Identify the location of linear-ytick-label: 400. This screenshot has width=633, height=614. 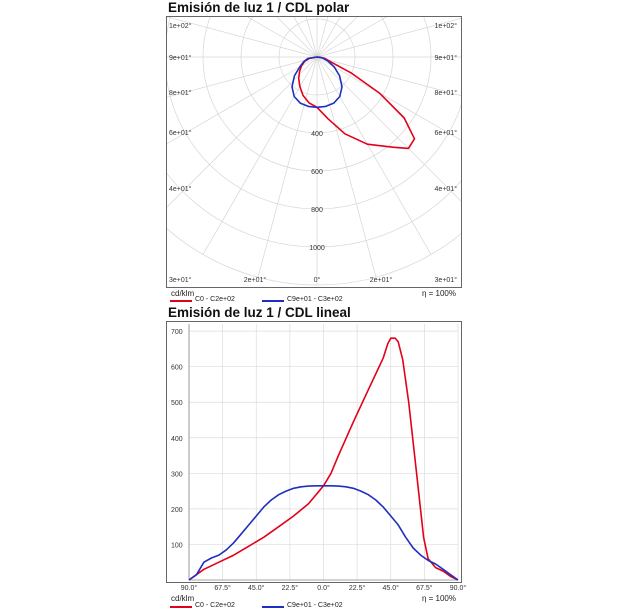
(177, 439).